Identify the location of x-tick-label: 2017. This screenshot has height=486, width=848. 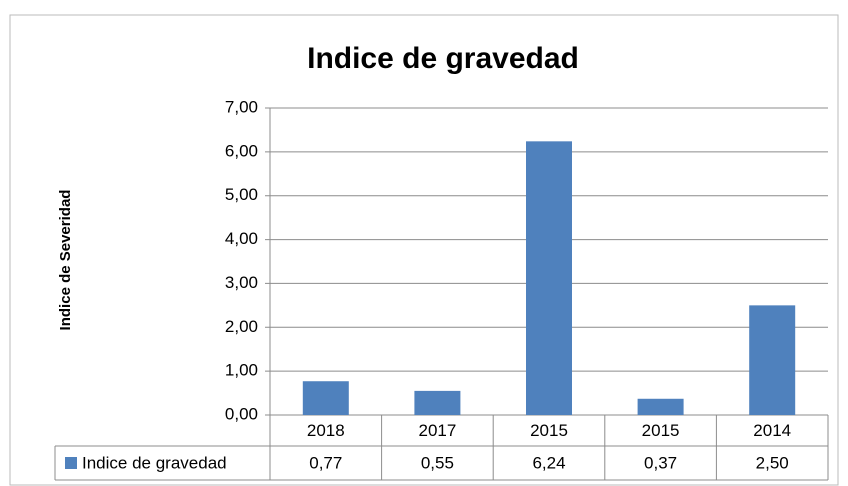
(437, 430).